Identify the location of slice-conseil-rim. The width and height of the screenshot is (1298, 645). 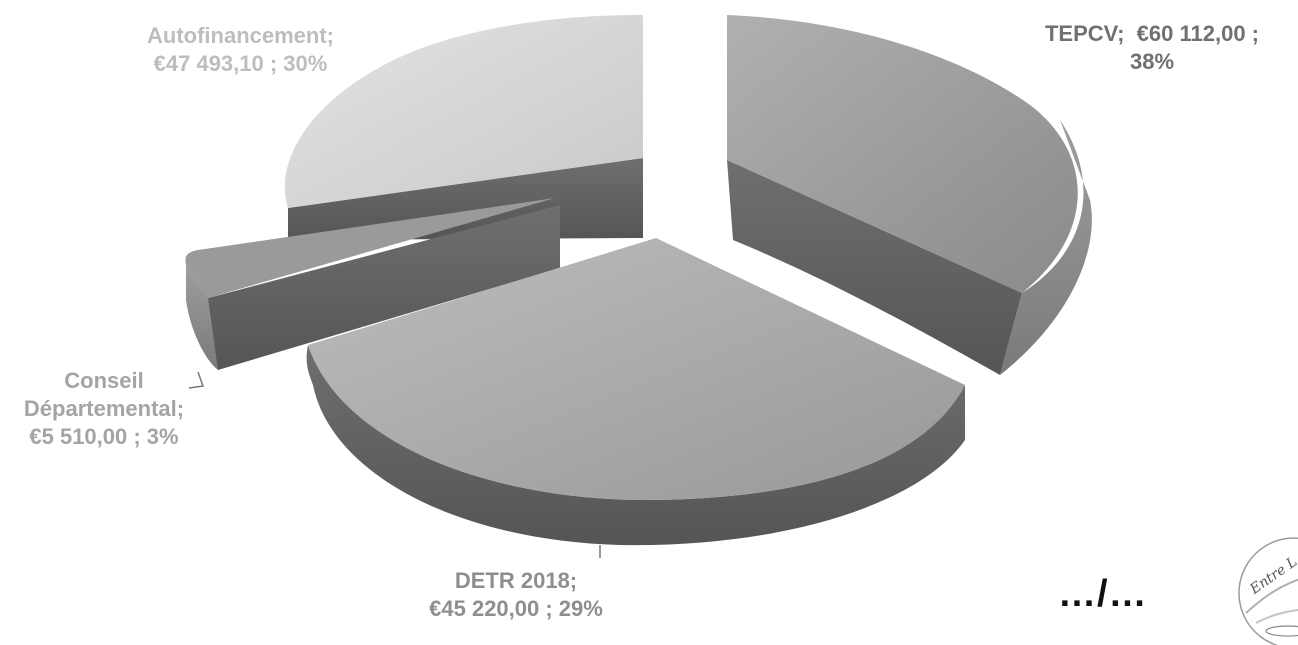
(202, 317).